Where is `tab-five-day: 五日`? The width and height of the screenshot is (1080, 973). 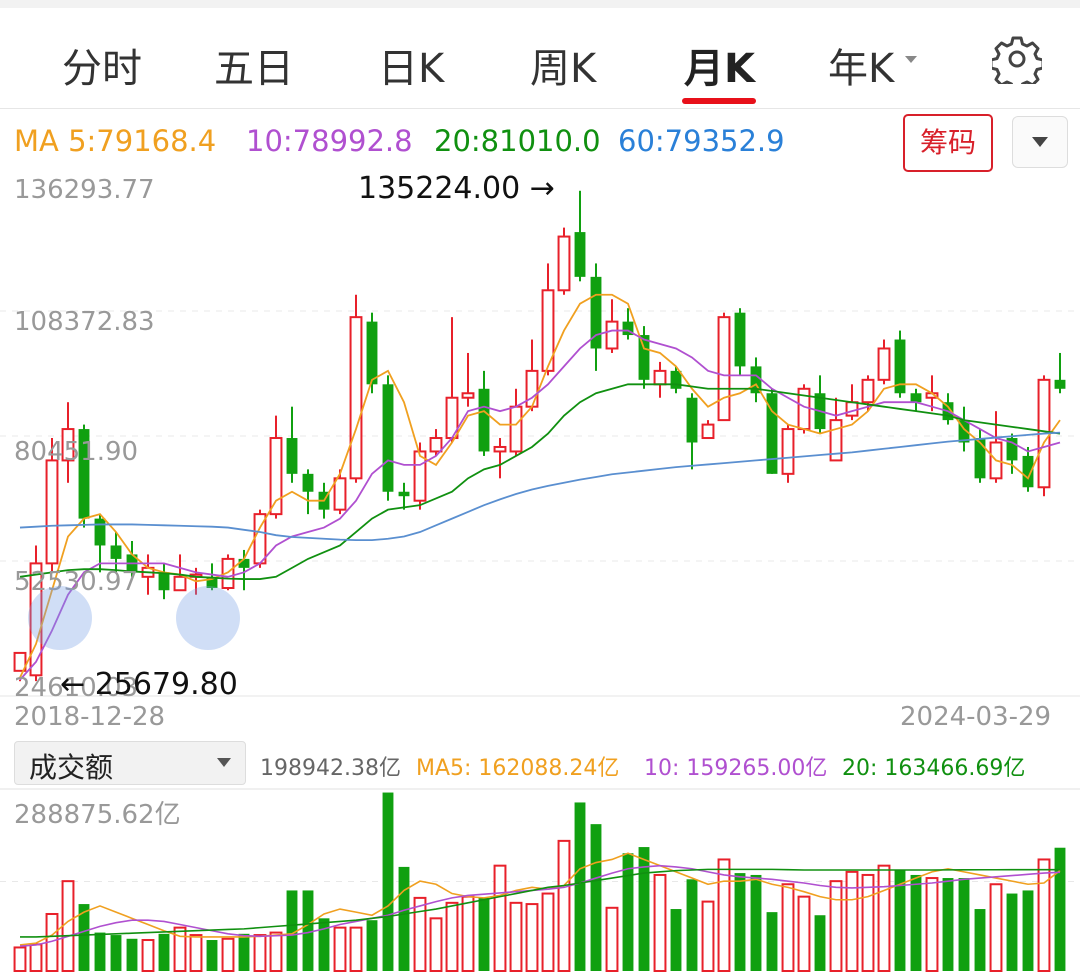
tab-five-day: 五日 is located at coordinates (254, 69).